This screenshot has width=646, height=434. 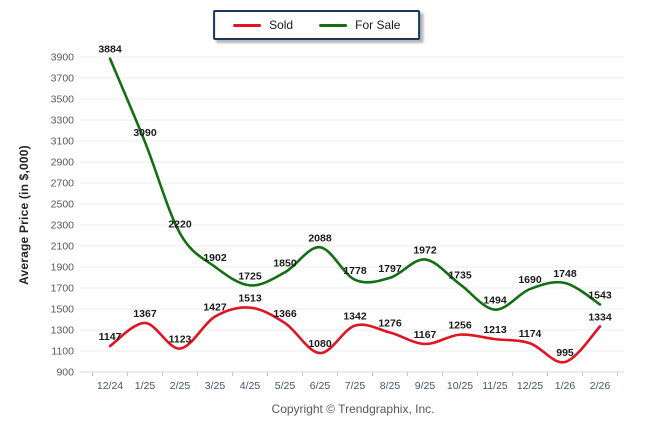 What do you see at coordinates (530, 280) in the screenshot?
I see `data-label: 1690` at bounding box center [530, 280].